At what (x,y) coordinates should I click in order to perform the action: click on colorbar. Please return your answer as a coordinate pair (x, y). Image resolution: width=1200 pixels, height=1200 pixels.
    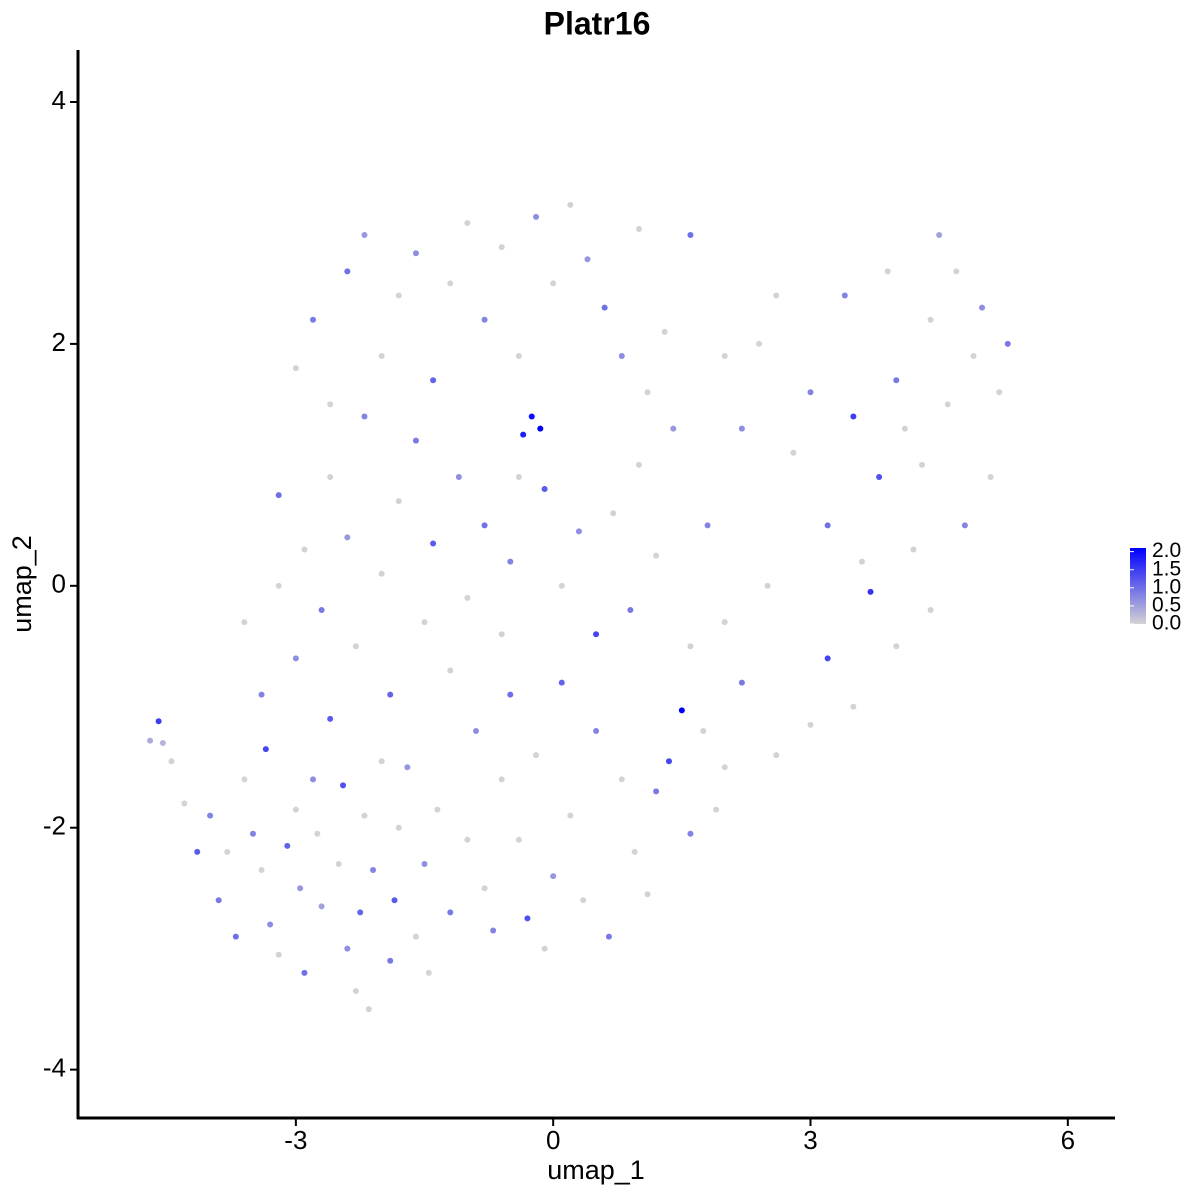
    Looking at the image, I should click on (1138, 586).